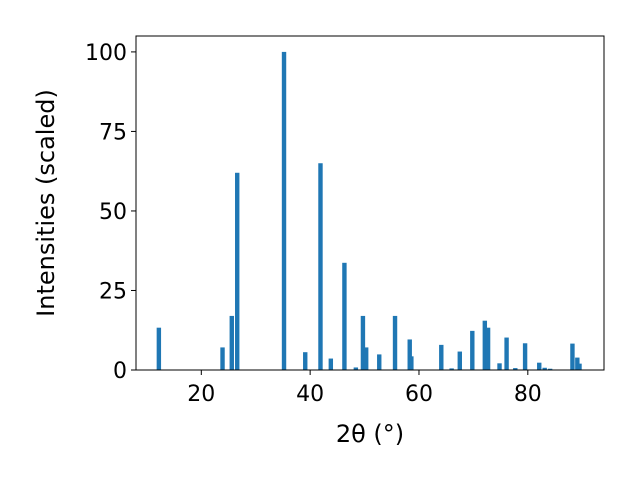 Image resolution: width=640 pixels, height=480 pixels. What do you see at coordinates (528, 394) in the screenshot?
I see `x-tick-label: 80` at bounding box center [528, 394].